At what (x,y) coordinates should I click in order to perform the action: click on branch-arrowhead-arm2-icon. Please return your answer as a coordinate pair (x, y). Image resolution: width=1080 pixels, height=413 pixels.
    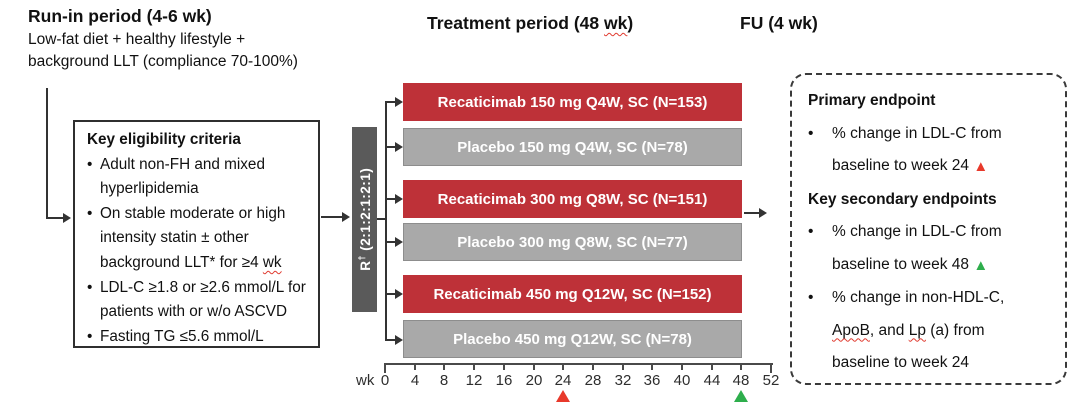
    Looking at the image, I should click on (399, 147).